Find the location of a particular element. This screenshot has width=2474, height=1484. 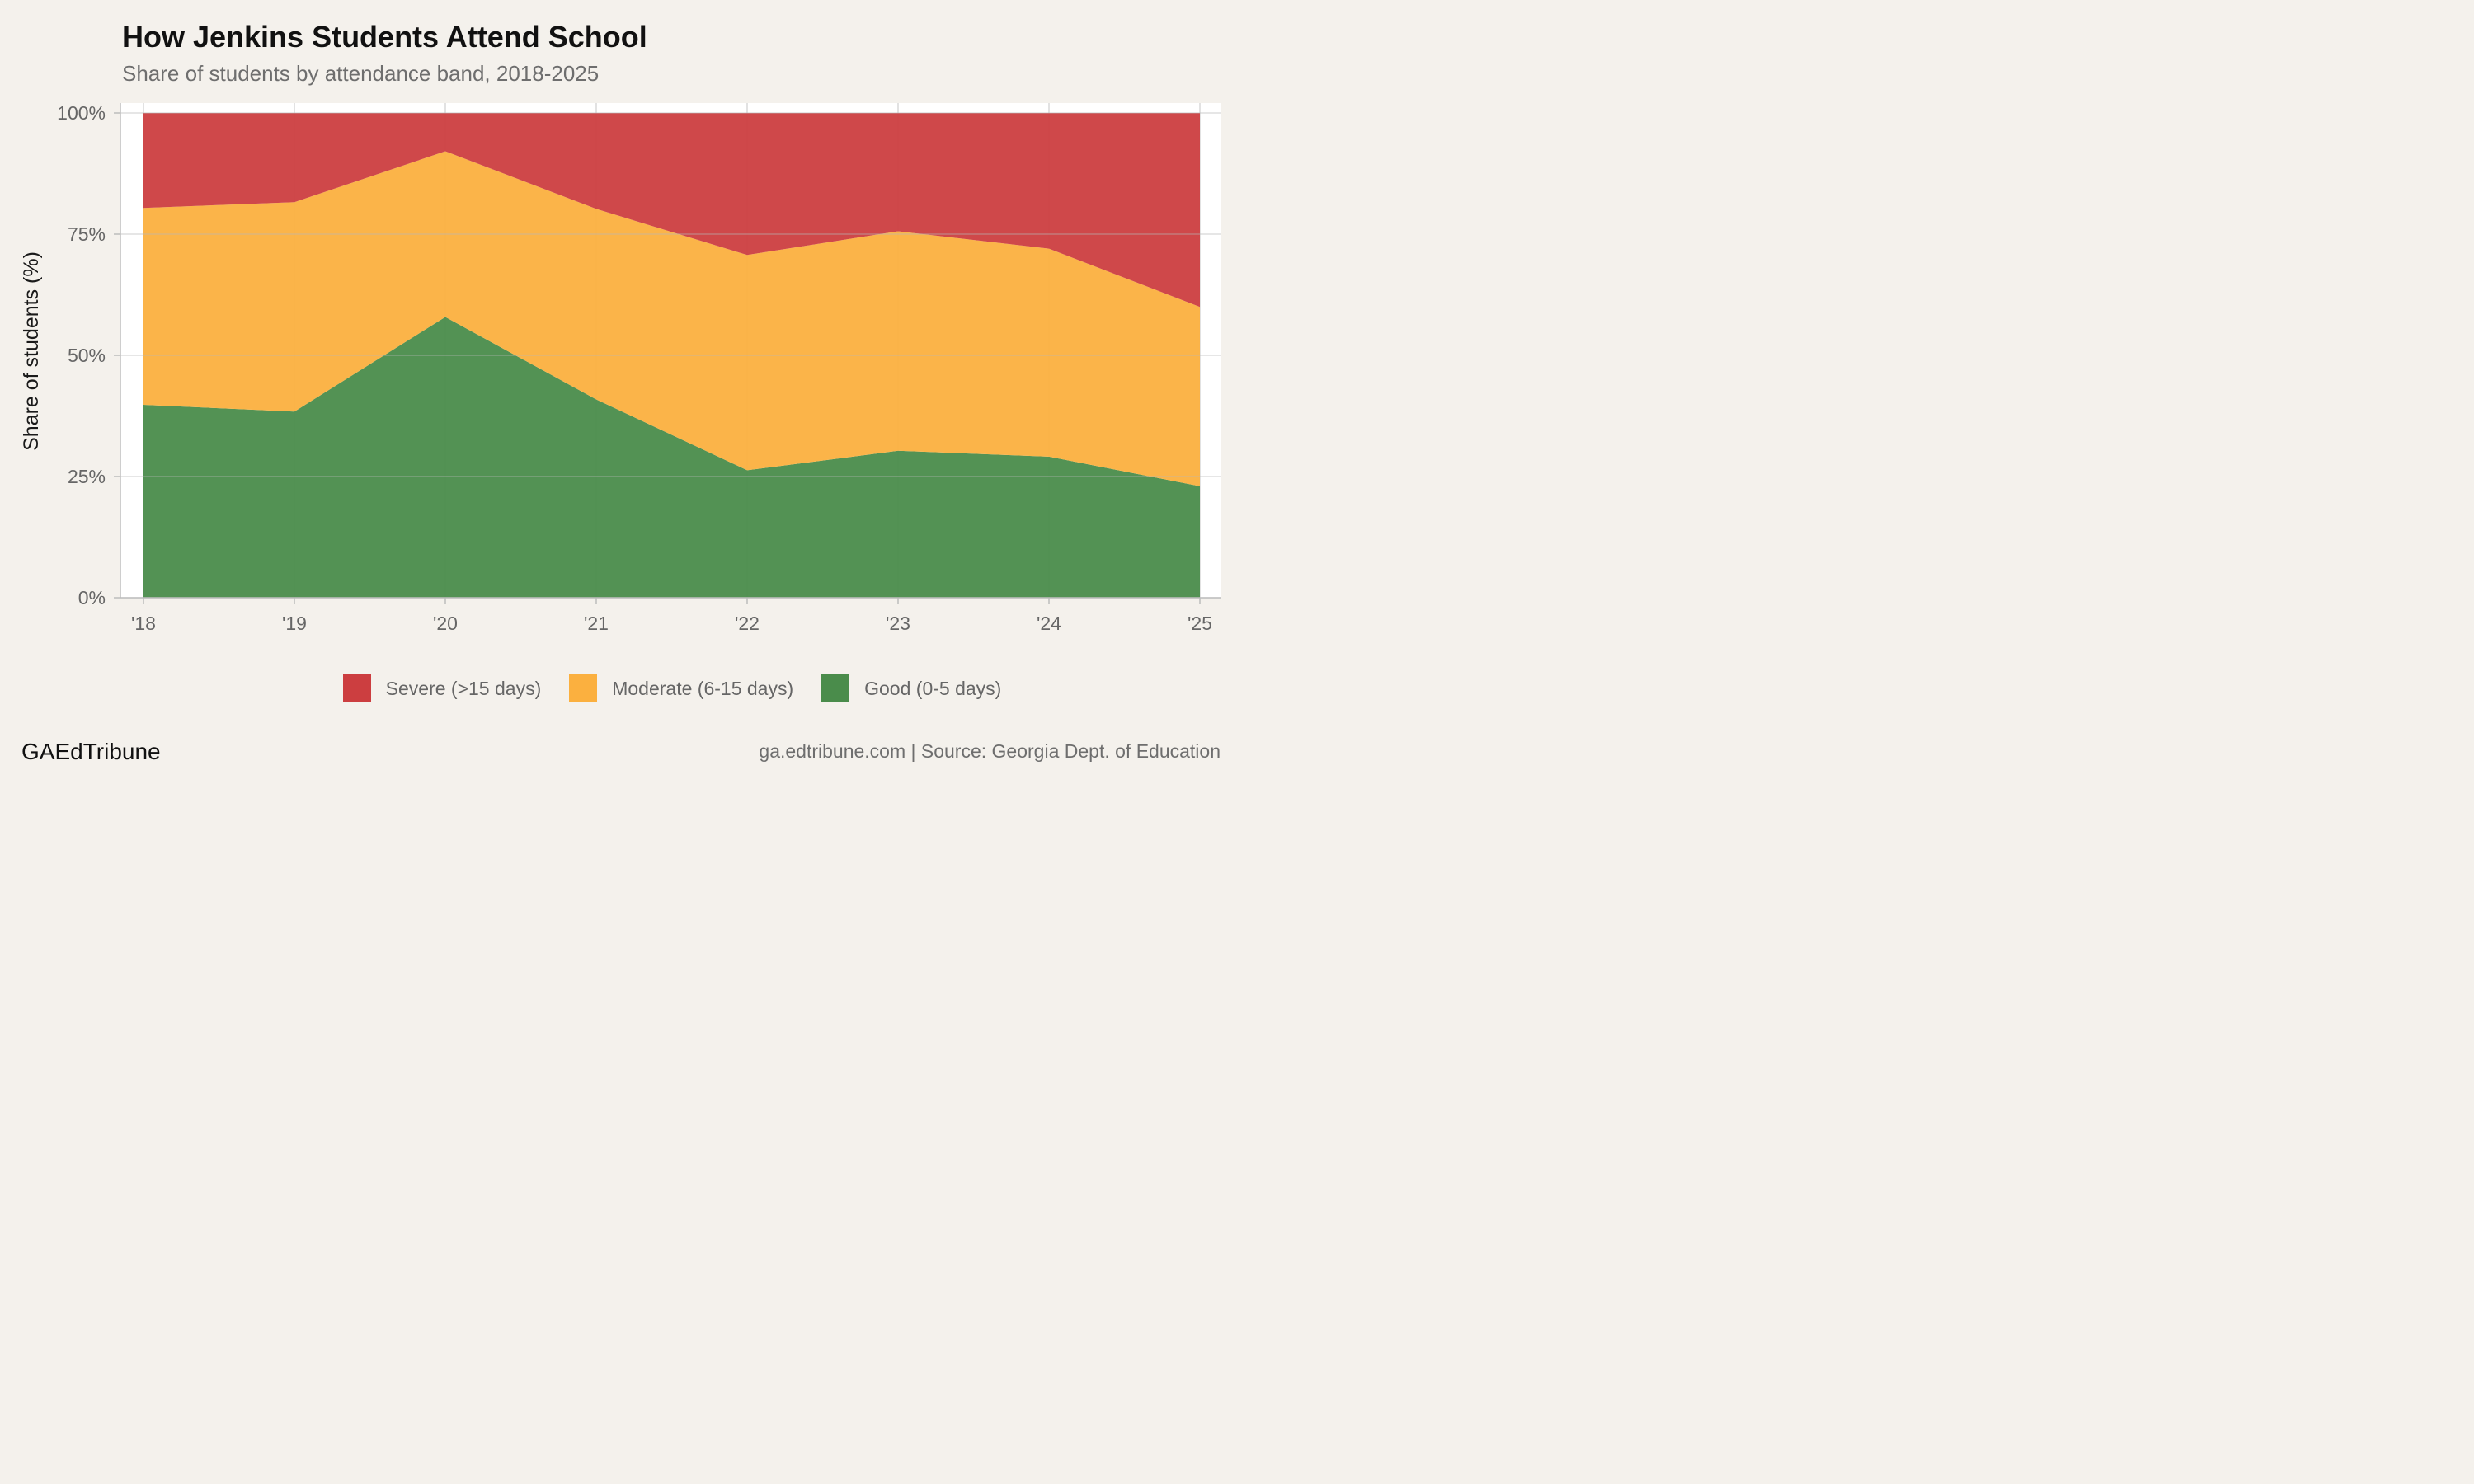

chart-title: How Jenkins Students Attend School is located at coordinates (384, 37).